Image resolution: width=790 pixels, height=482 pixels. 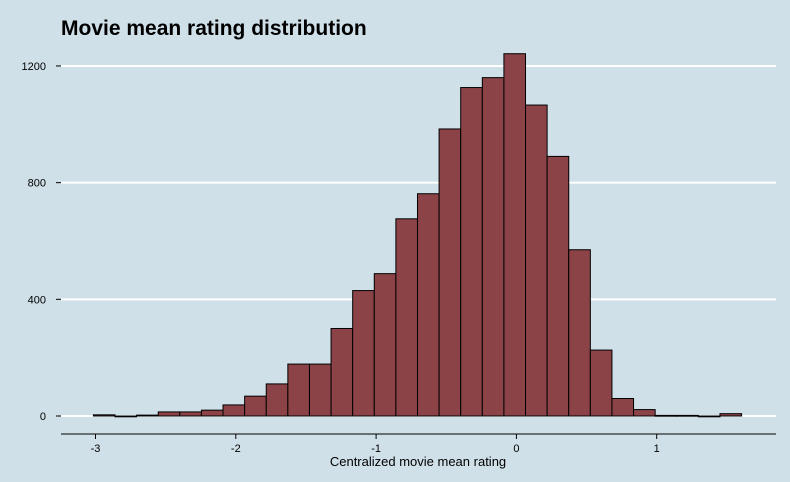 I want to click on x-tick-label: -2, so click(x=236, y=449).